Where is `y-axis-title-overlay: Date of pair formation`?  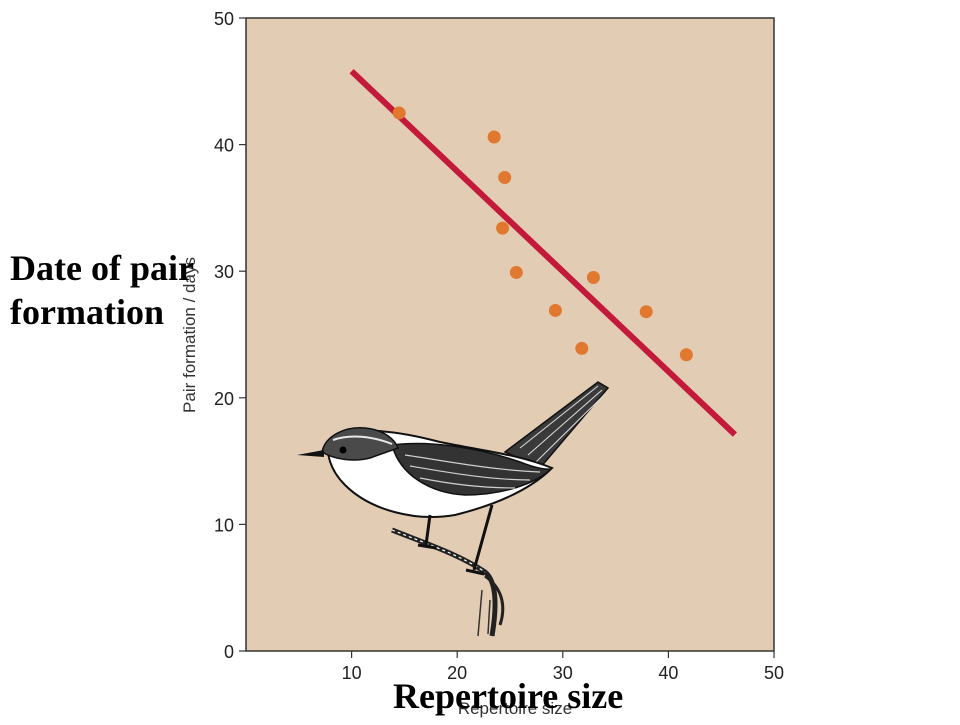 y-axis-title-overlay: Date of pair formation is located at coordinates (102, 290).